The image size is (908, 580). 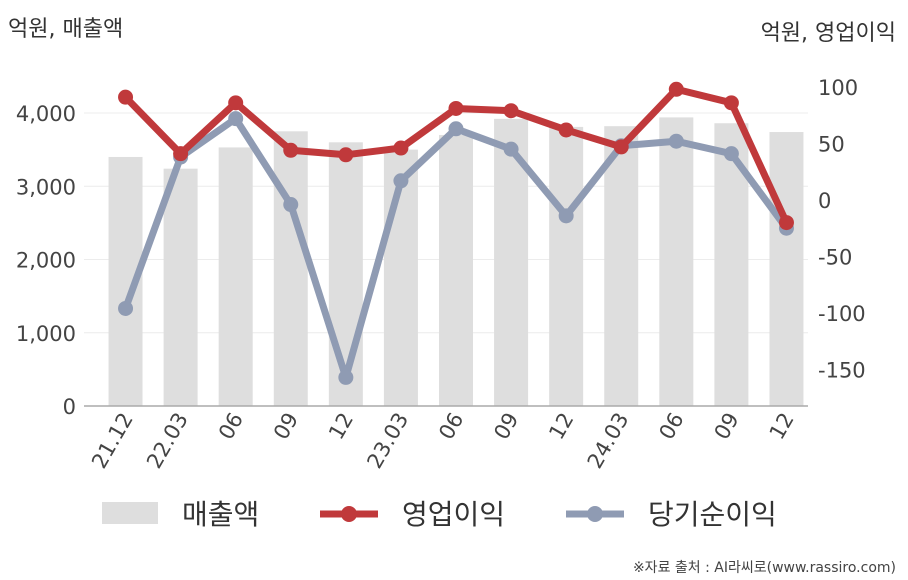 I want to click on x-tick-label: 23.03, so click(x=387, y=441).